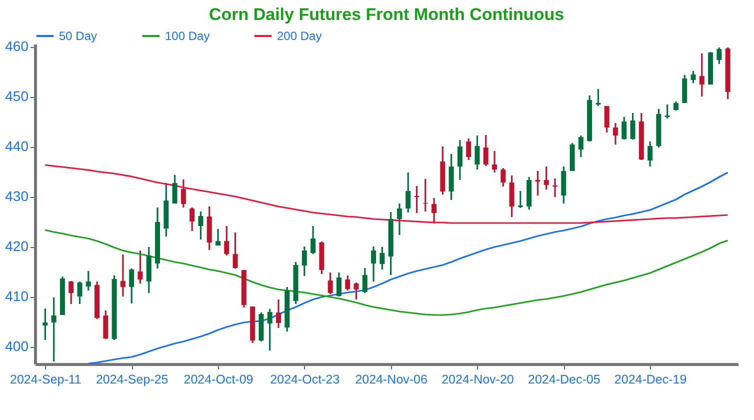  I want to click on y-tick-label: 440, so click(17, 146).